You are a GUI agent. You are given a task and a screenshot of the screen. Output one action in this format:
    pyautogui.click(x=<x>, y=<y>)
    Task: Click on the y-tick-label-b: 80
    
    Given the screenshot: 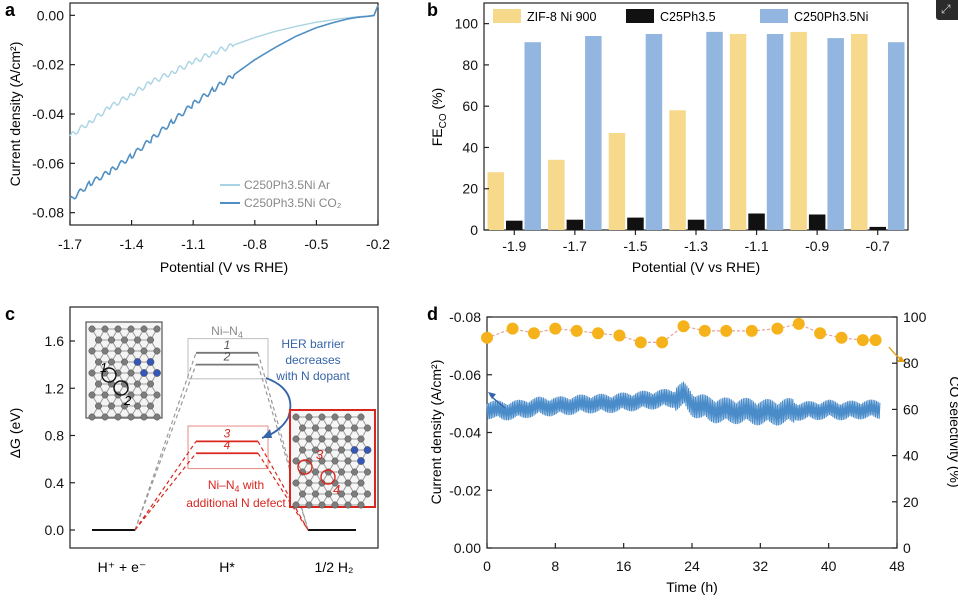 What is the action you would take?
    pyautogui.click(x=470, y=65)
    